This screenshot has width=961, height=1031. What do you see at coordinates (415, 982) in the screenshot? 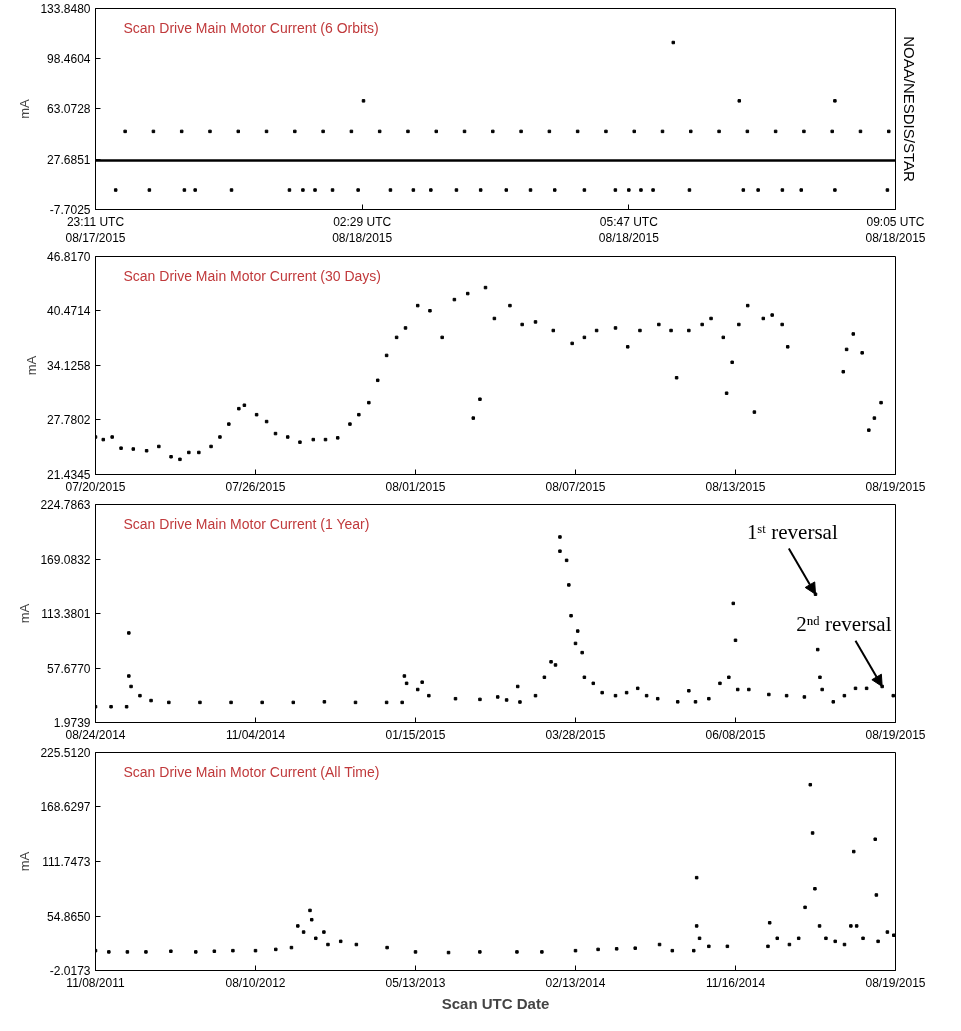
I see `x-tick-label: 05/13/2013` at bounding box center [415, 982].